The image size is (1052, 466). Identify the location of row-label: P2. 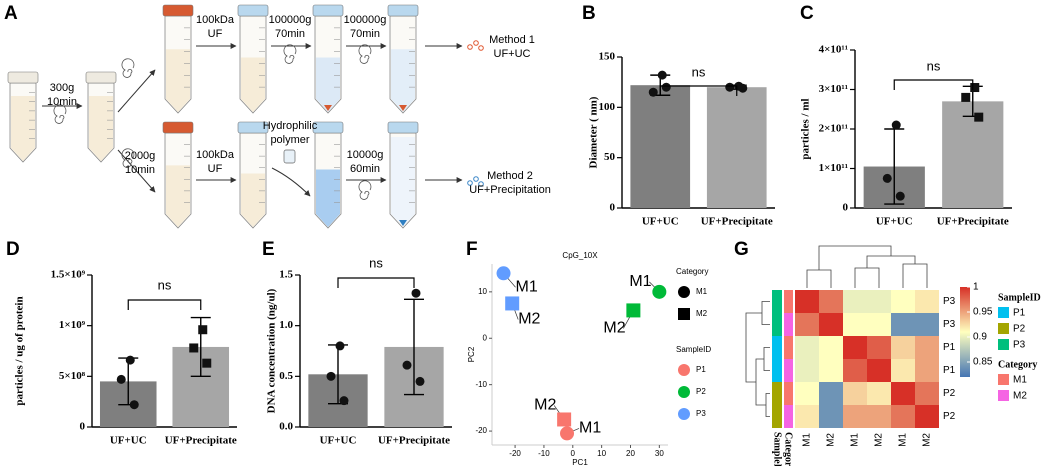
(949, 416).